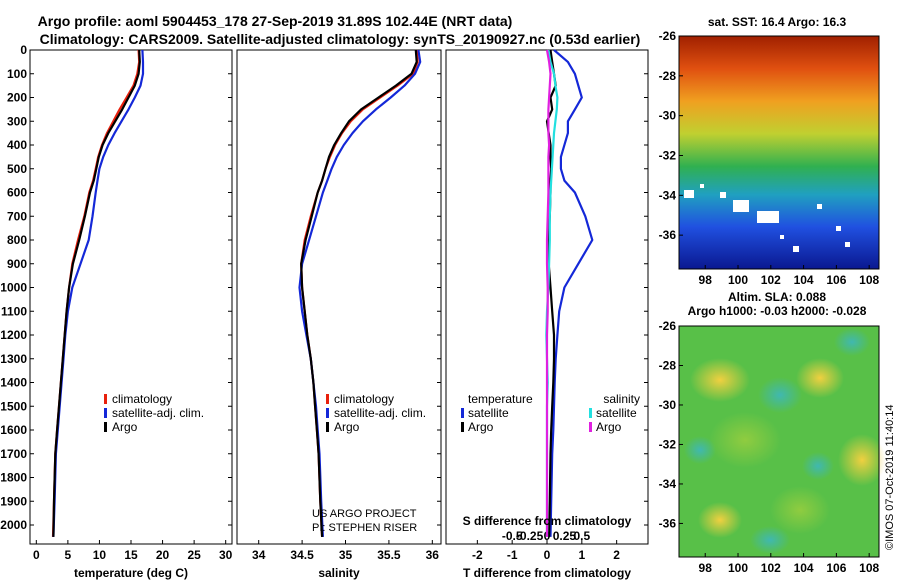 The height and width of the screenshot is (580, 900). Describe the element at coordinates (590, 427) in the screenshot. I see `legend-s-argo-swatch` at that location.